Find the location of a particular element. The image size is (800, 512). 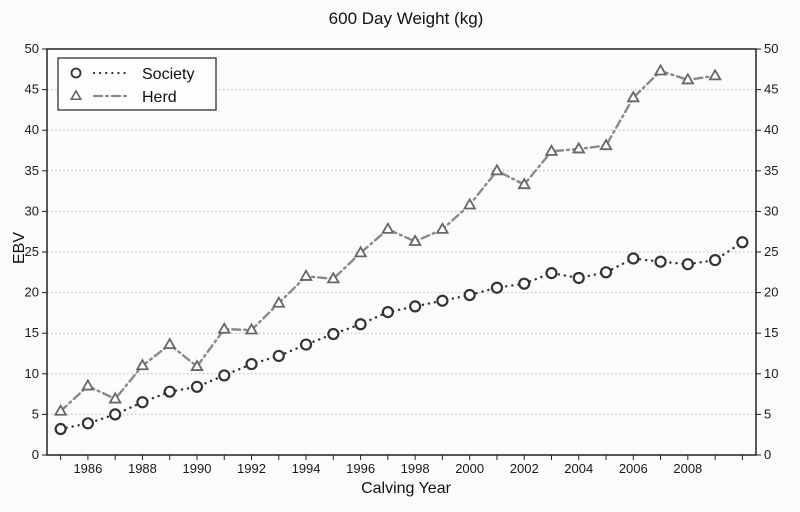

y-axis-title: EBV is located at coordinates (19, 248).